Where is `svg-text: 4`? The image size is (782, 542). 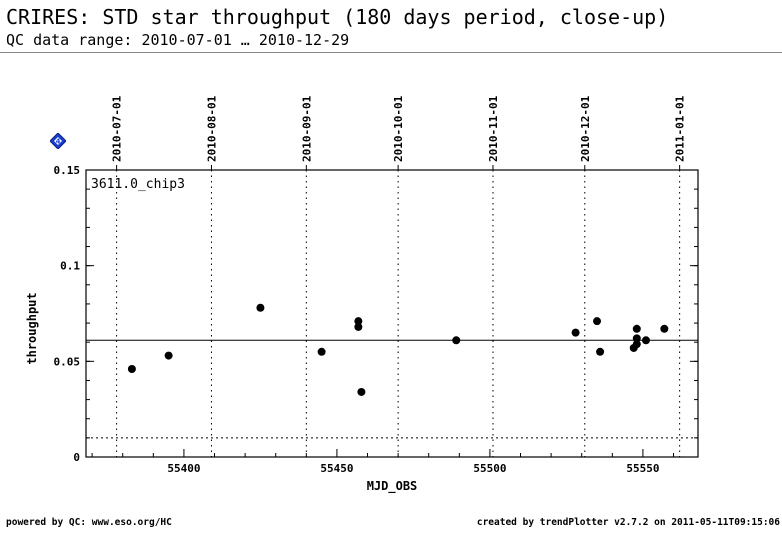
svg-text: 4 is located at coordinates (58, 142).